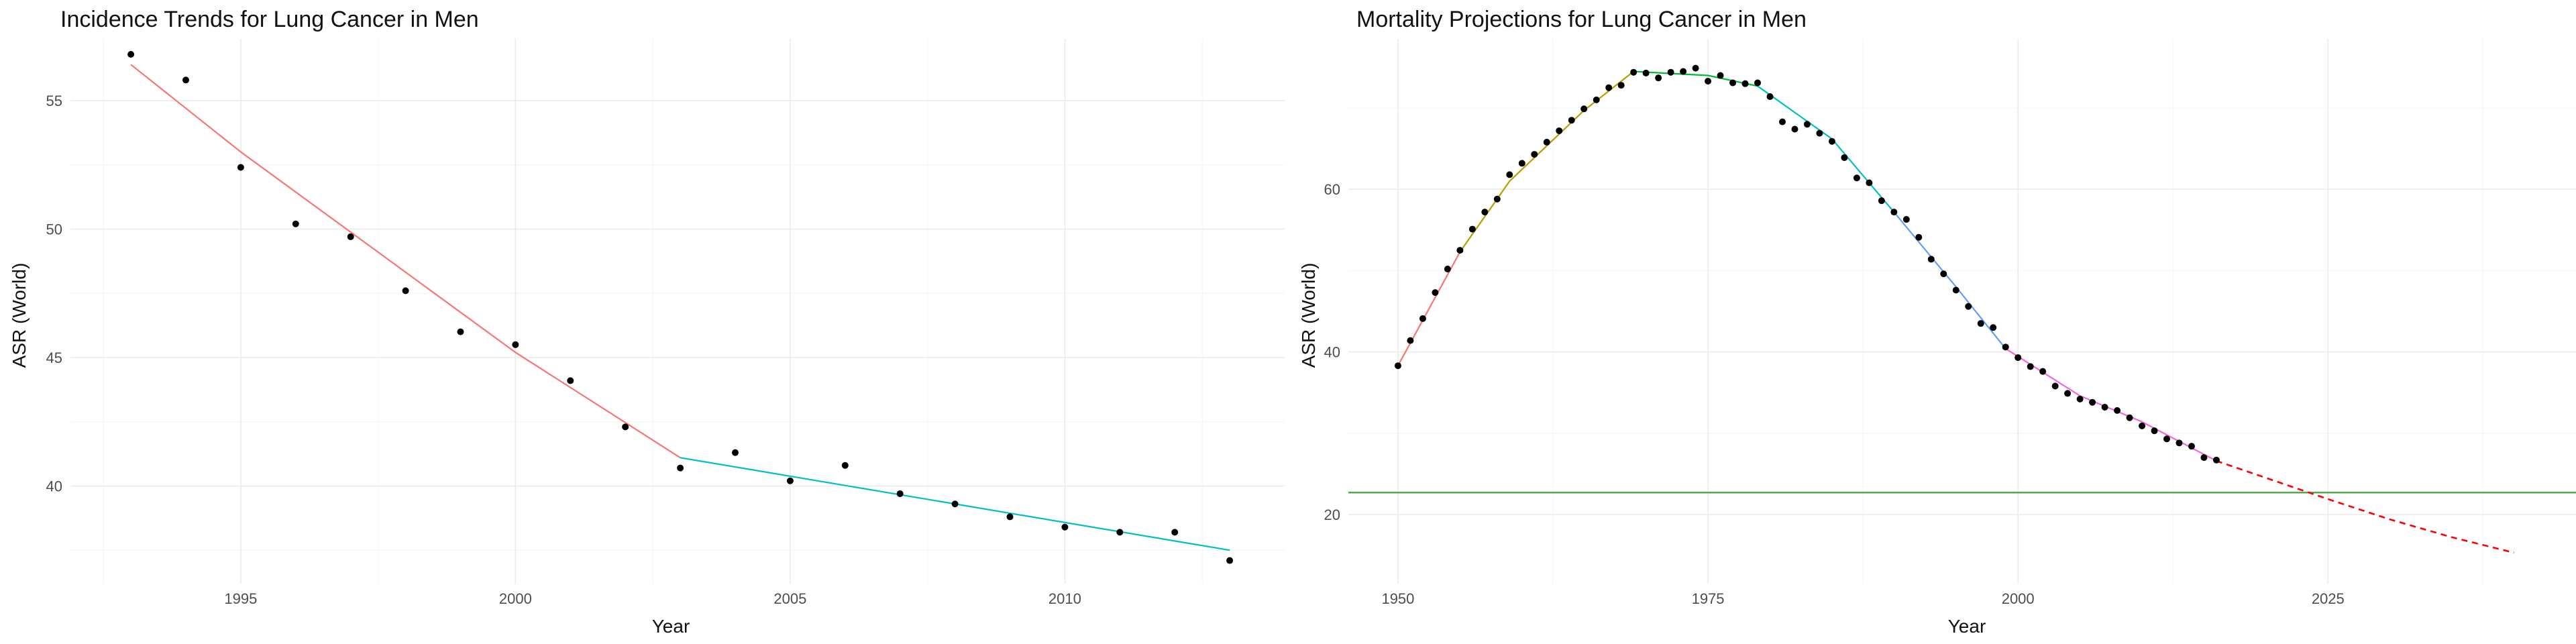  Describe the element at coordinates (789, 598) in the screenshot. I see `x-tick-label: 2005` at that location.